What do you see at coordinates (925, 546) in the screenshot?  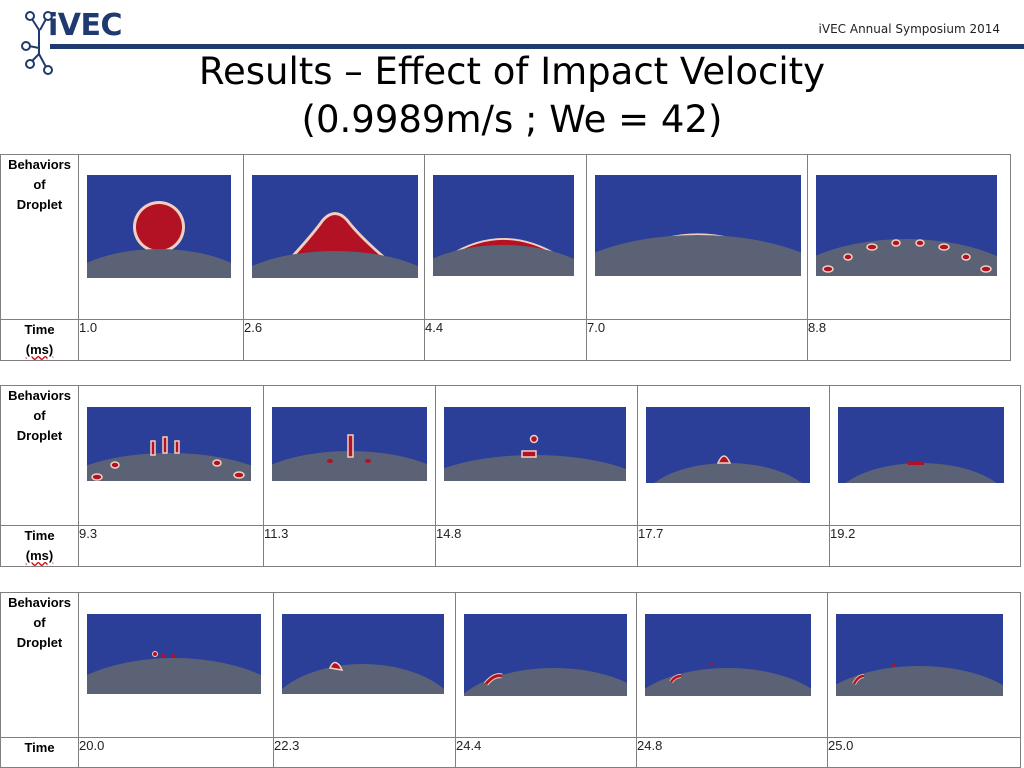 I see `time-value: 19.2` at bounding box center [925, 546].